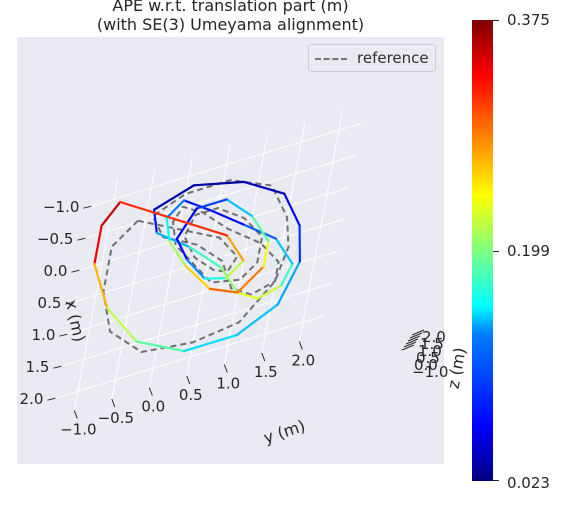  I want to click on trajectories, so click(197, 266).